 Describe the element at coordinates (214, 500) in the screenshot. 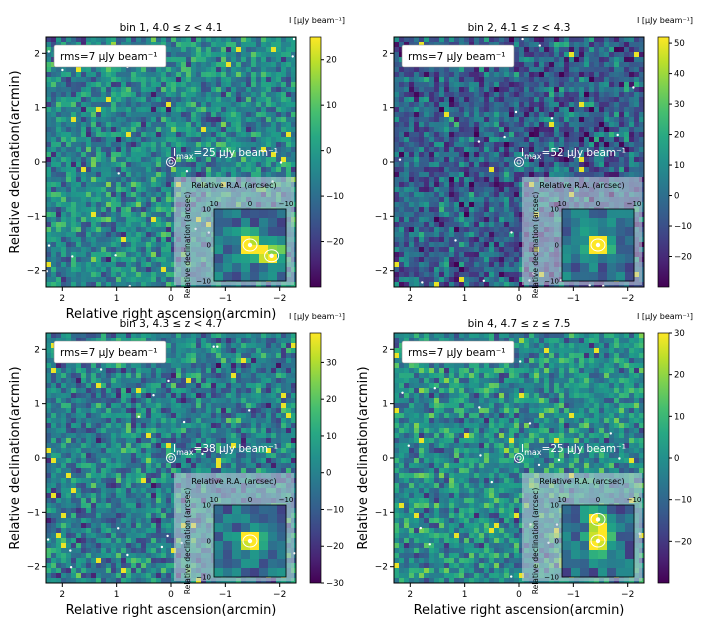

I see `inset-x-tick-label: 10` at that location.